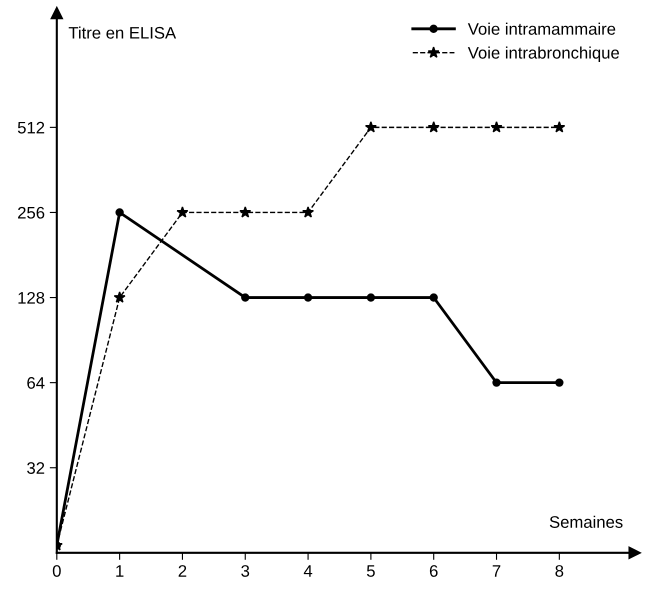 This screenshot has height=590, width=653. Describe the element at coordinates (31, 298) in the screenshot. I see `y-tick-label: 128` at that location.